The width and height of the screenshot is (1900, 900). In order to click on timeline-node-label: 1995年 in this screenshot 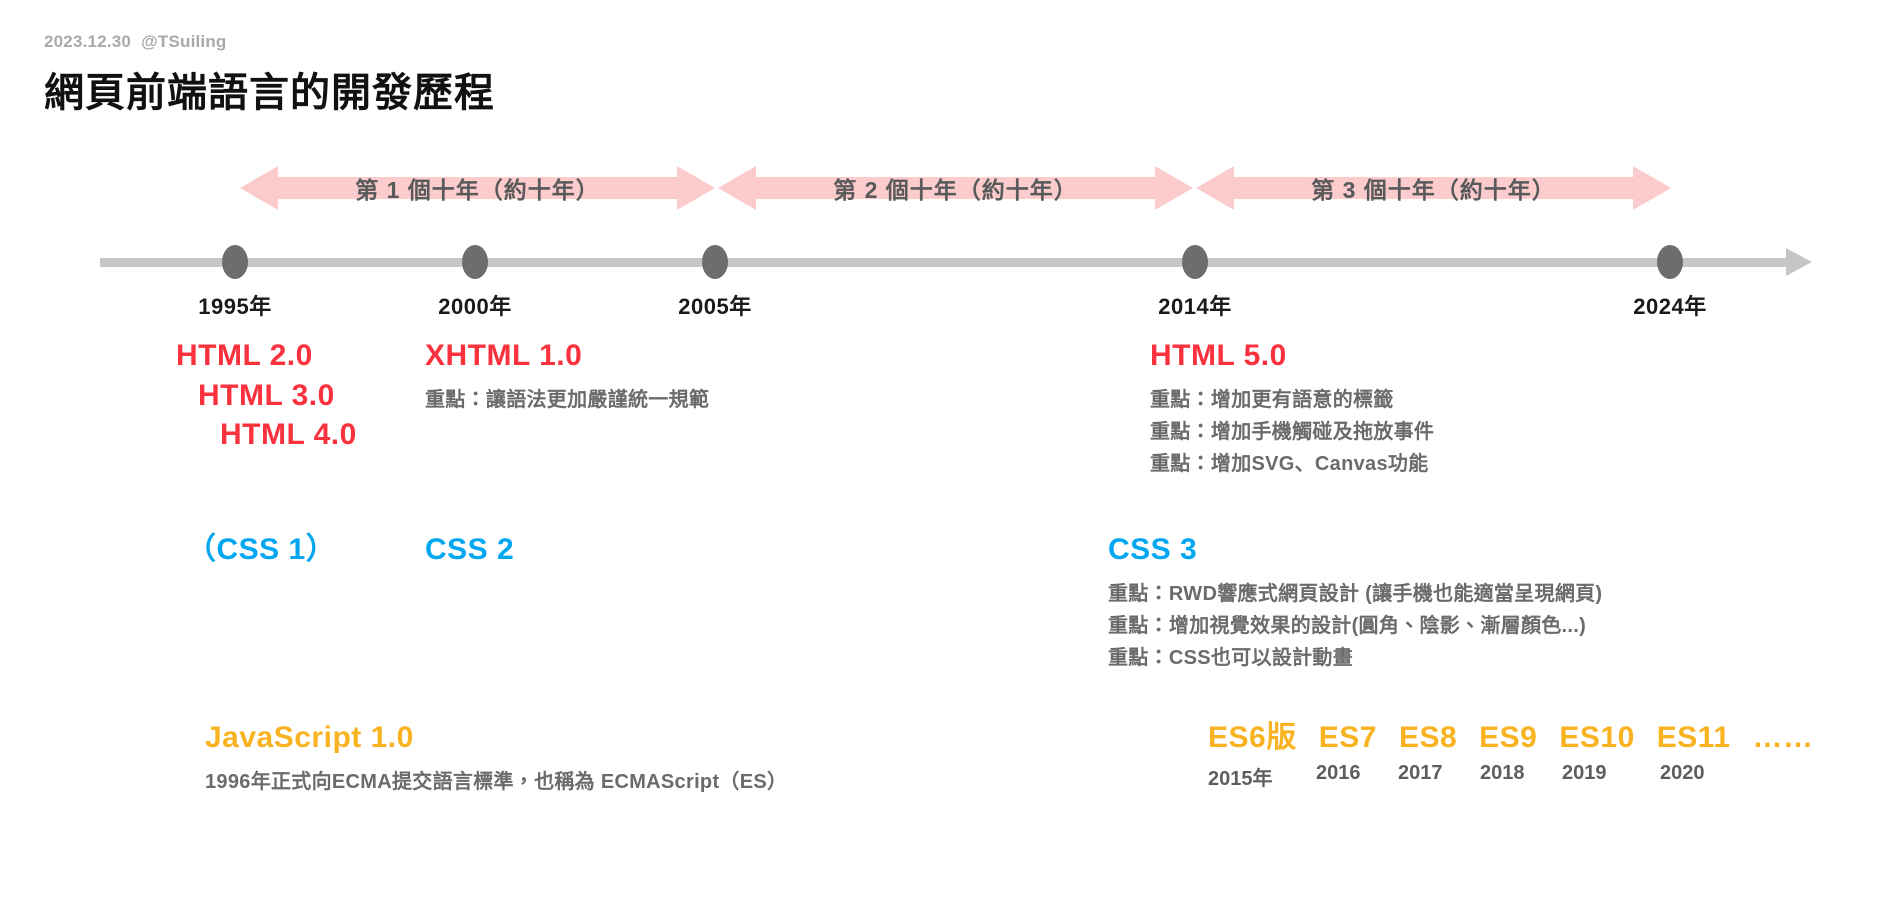, I will do `click(235, 306)`.